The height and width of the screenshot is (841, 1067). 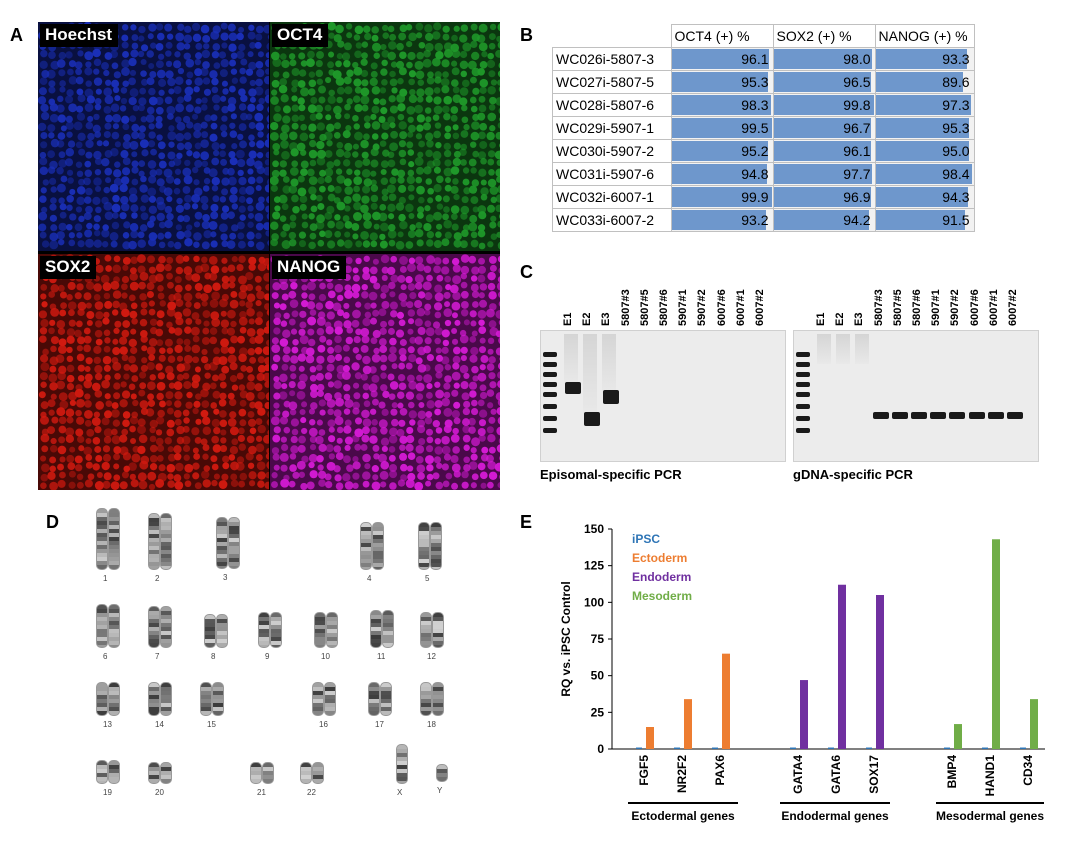 What do you see at coordinates (612, 82) in the screenshot?
I see `cell-line-name: WC027i-5807-5` at bounding box center [612, 82].